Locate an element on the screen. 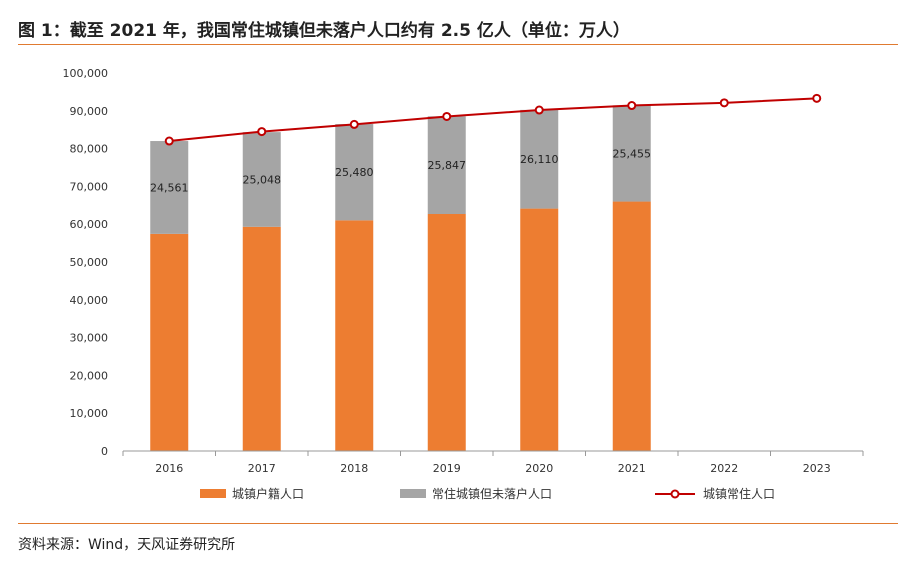 This screenshot has width=918, height=568. line-point-2016 is located at coordinates (169, 141).